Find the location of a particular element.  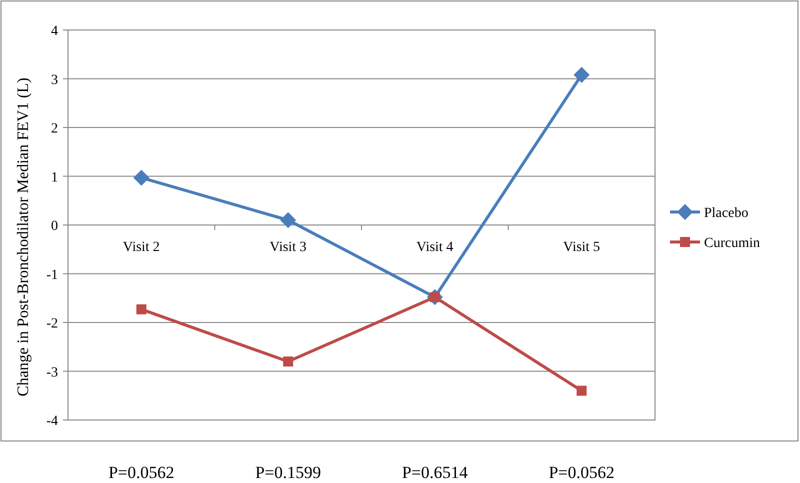

y-tick-label: -1 is located at coordinates (52, 275).